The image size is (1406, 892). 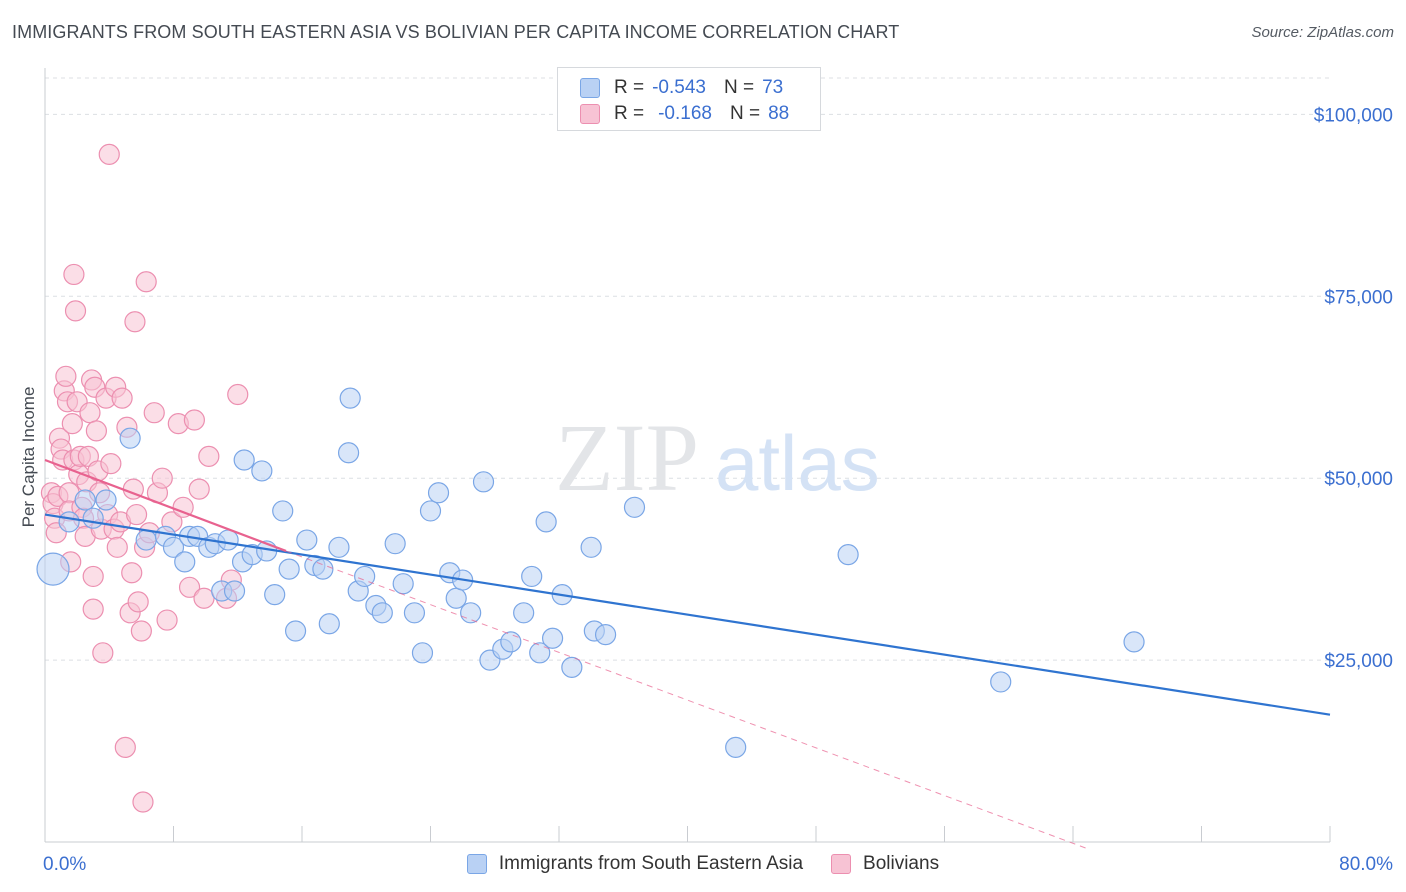 I want to click on stats-row-sea: R = -0.543 N = 73, so click(x=681, y=88).